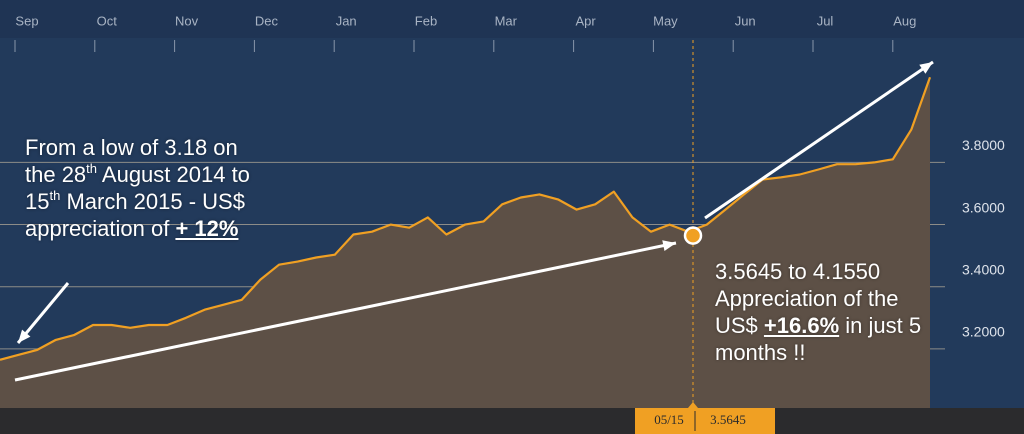 This screenshot has width=1024, height=434. Describe the element at coordinates (983, 145) in the screenshot. I see `y-tick-label: 3.8000` at that location.